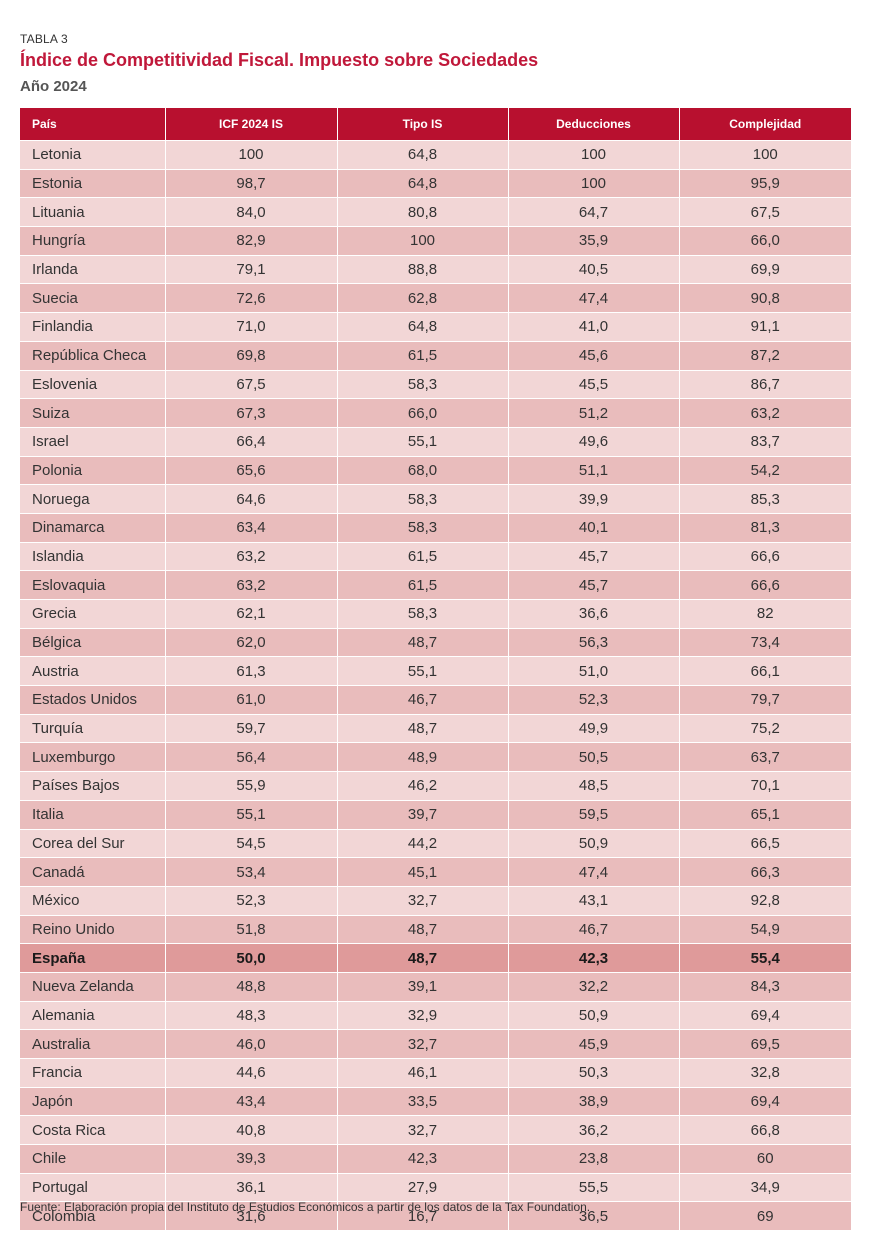 Image resolution: width=891 pixels, height=1240 pixels. What do you see at coordinates (435, 212) in the screenshot?
I see `table-row: Lituania 84,0 80,8 64,7 67,5` at bounding box center [435, 212].